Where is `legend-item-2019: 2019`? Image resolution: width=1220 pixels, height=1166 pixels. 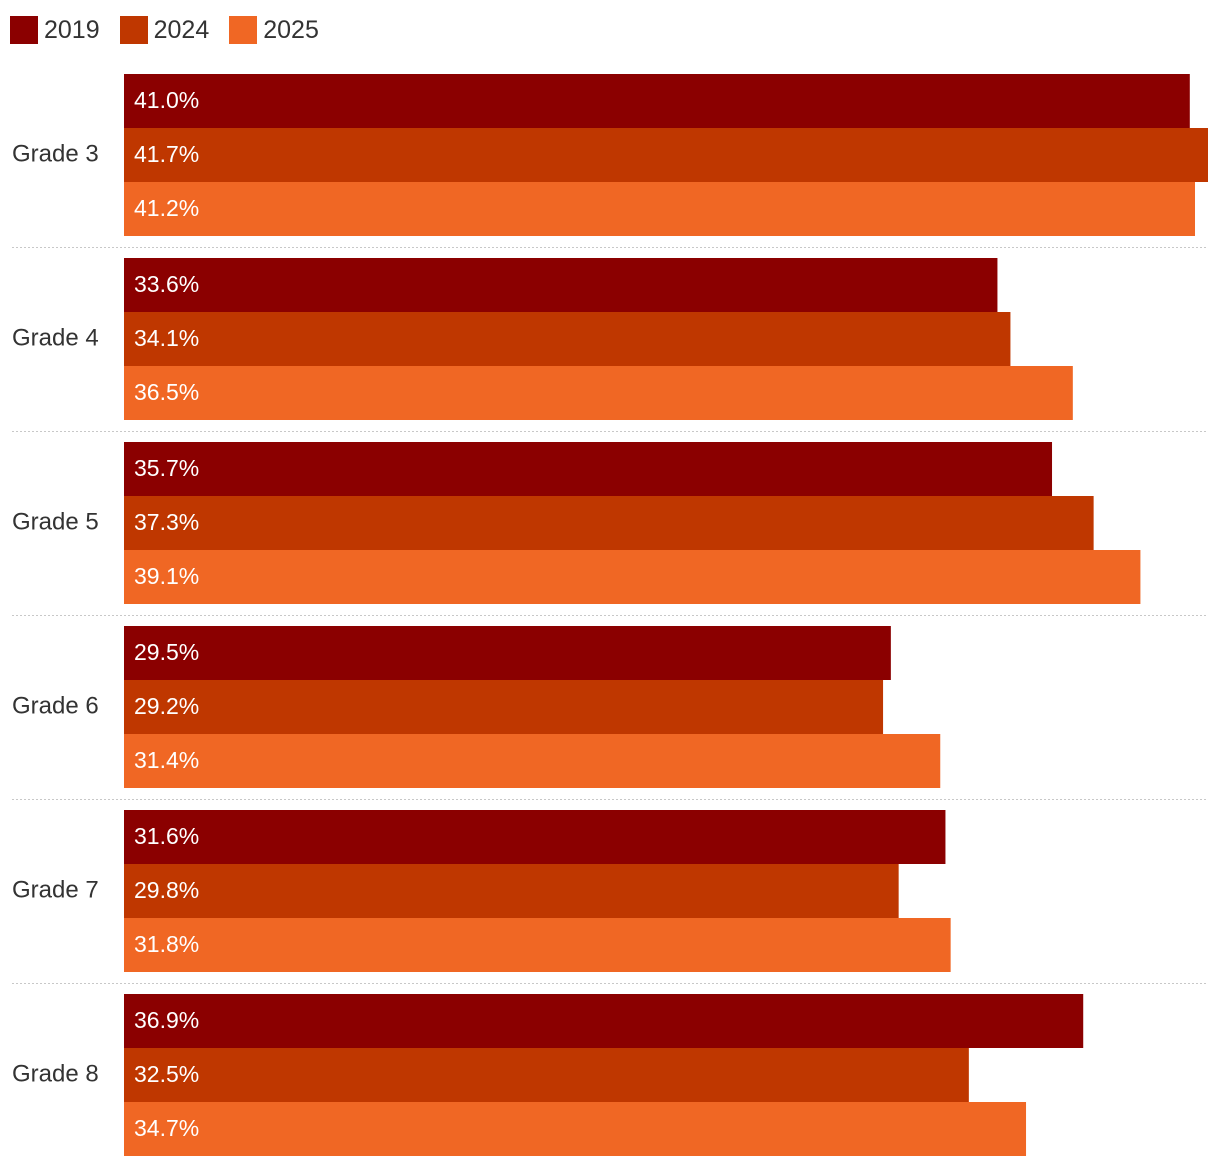 legend-item-2019: 2019 is located at coordinates (55, 30).